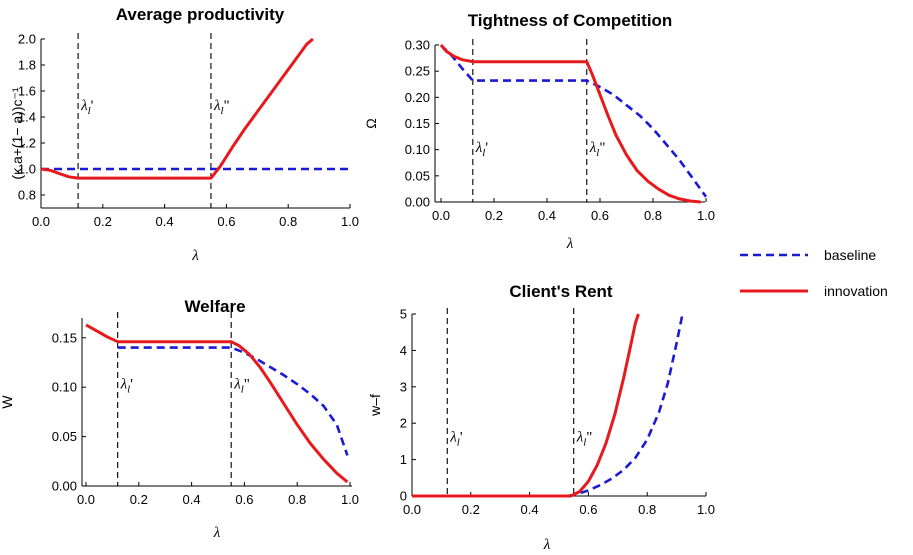  Describe the element at coordinates (856, 291) in the screenshot. I see `legend-label-innovation: innovation` at that location.